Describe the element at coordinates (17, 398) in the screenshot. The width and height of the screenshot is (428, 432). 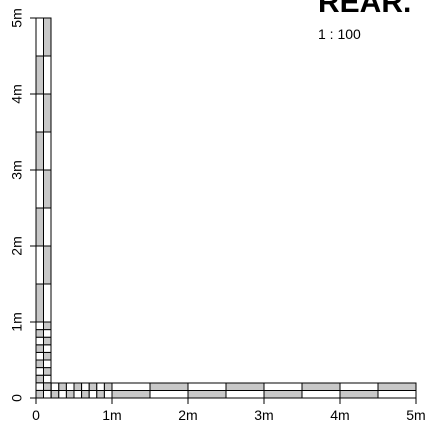
I see `y-axis-tick-label: 0` at that location.